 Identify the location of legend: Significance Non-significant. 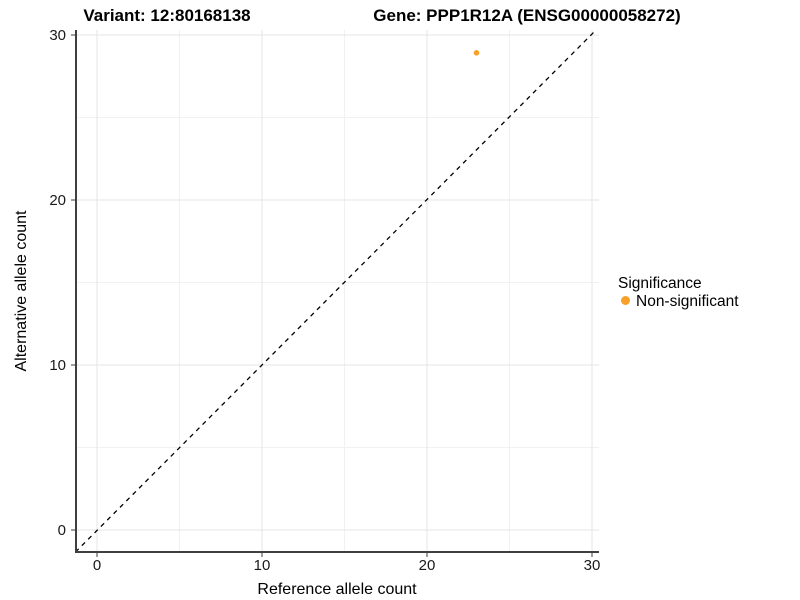
(678, 292).